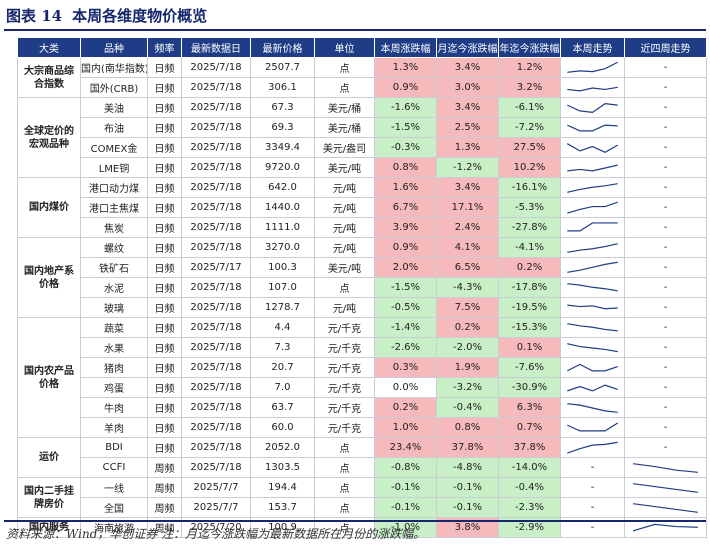  What do you see at coordinates (114, 447) in the screenshot?
I see `item-name-cell: BDI` at bounding box center [114, 447].